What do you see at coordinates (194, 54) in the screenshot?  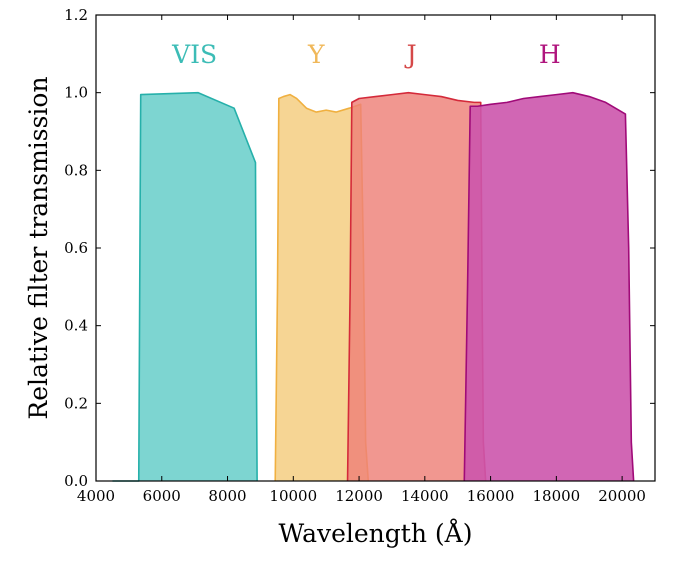 I see `band-vis-label: VIS` at bounding box center [194, 54].